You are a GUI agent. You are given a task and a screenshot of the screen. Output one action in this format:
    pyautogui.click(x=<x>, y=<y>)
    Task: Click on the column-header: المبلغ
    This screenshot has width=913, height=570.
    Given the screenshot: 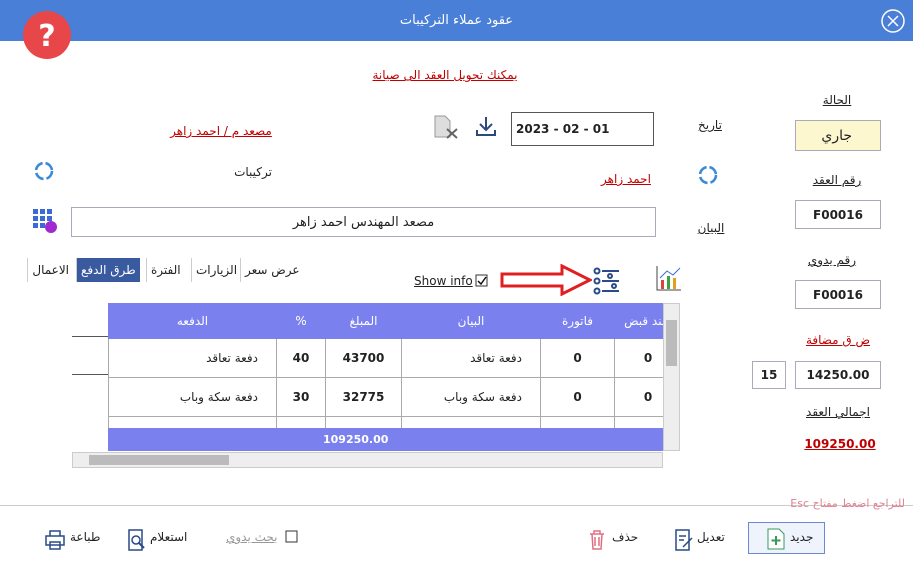 What is the action you would take?
    pyautogui.click(x=363, y=321)
    